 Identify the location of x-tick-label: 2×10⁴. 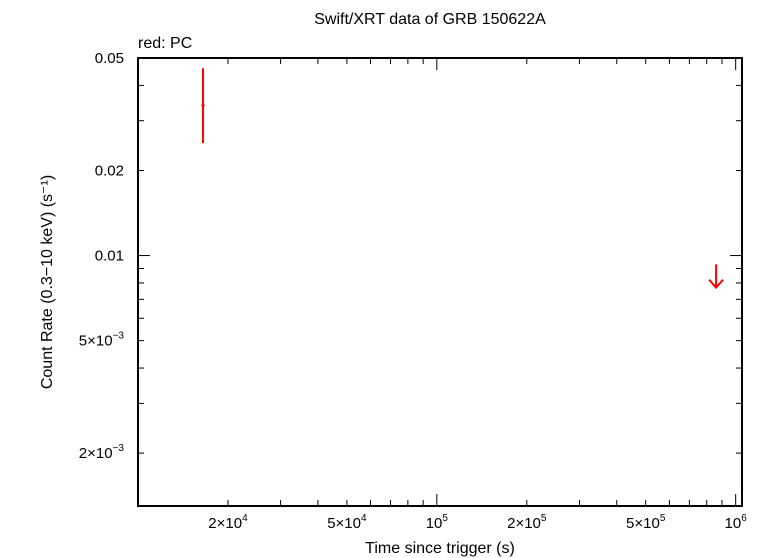
(228, 522).